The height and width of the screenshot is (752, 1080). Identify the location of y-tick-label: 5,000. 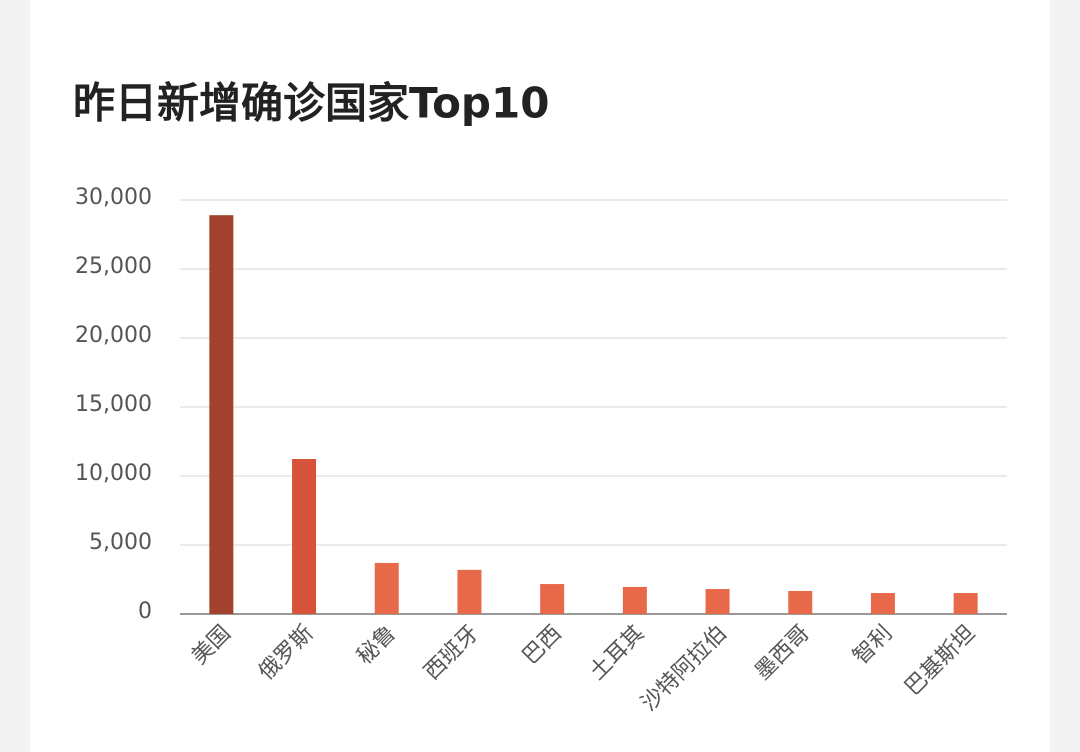
(120, 542).